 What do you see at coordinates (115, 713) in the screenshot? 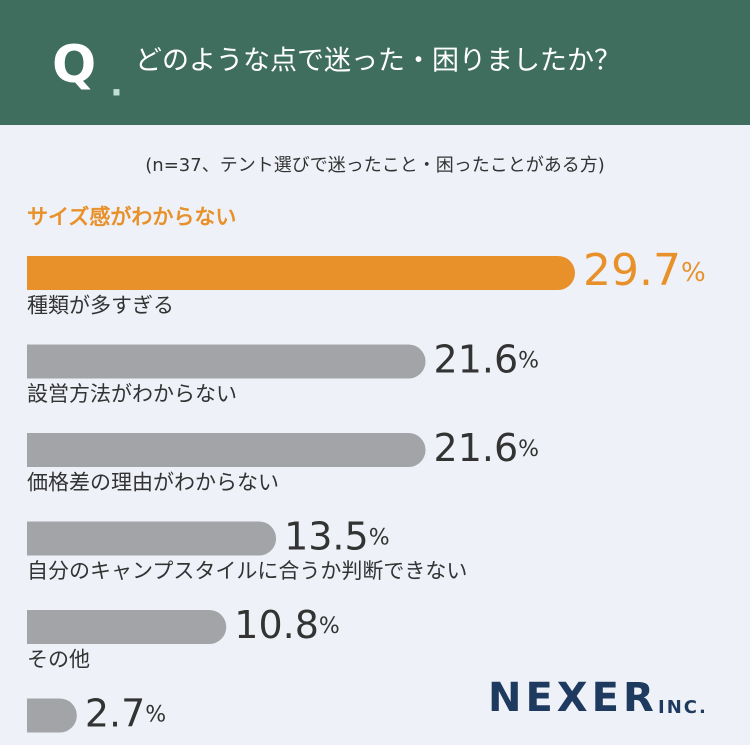
I see `value-number: 2.7` at bounding box center [115, 713].